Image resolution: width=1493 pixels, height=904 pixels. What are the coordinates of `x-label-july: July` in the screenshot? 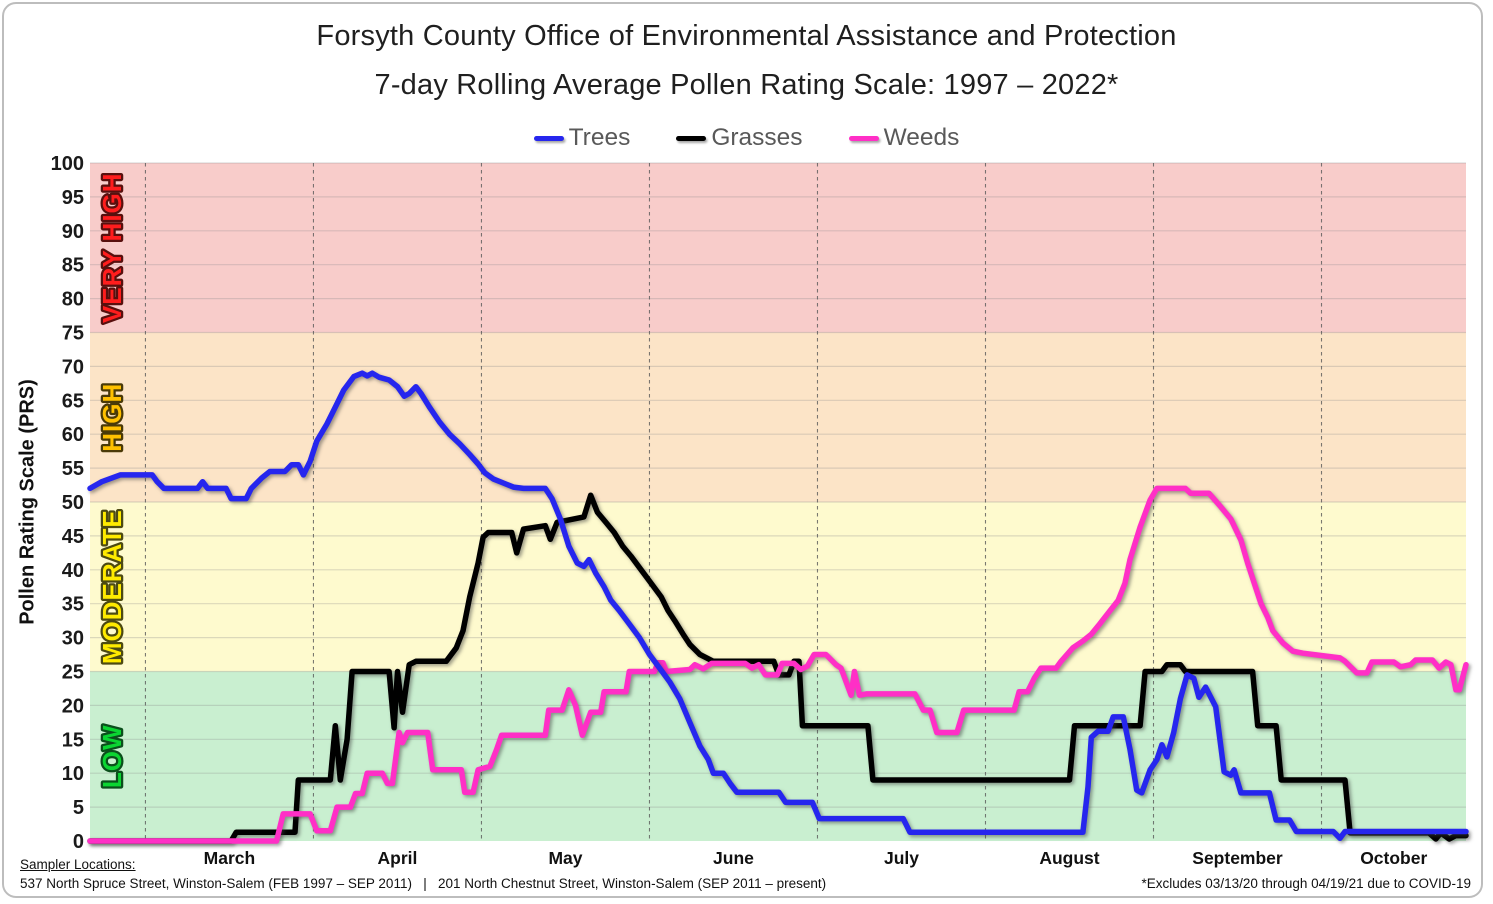 It's located at (901, 858).